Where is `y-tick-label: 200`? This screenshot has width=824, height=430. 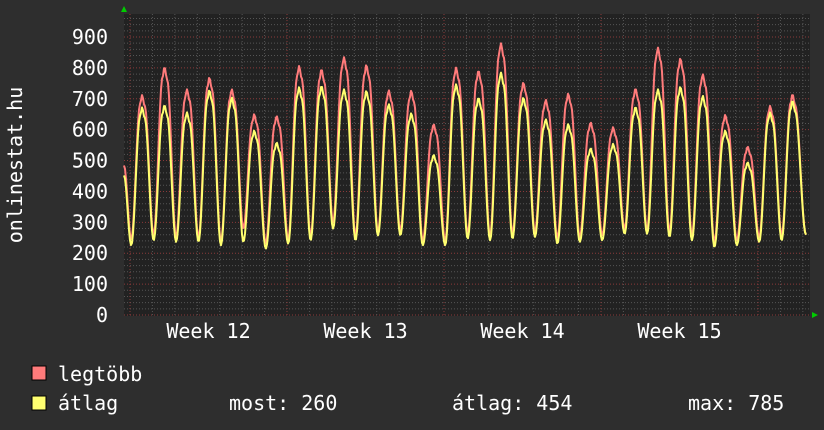 y-tick-label: 200 is located at coordinates (90, 253).